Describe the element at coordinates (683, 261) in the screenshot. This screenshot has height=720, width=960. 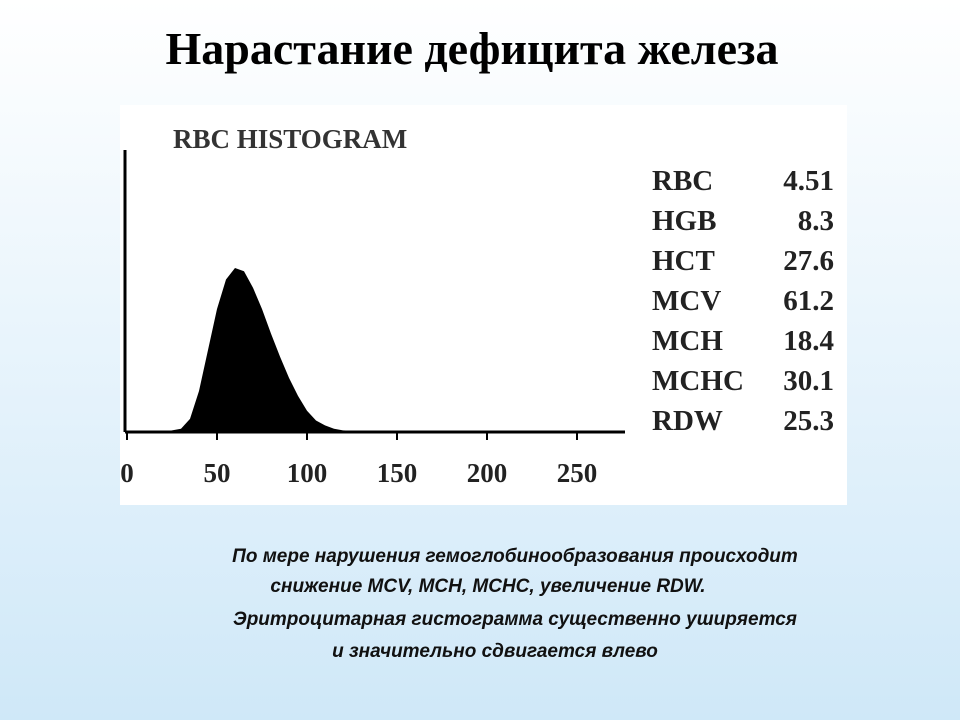
I see `stat-label: HCT` at that location.